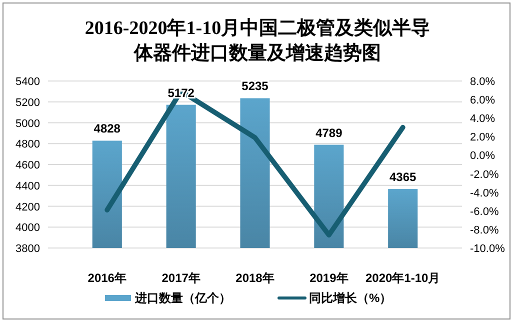 The image size is (515, 324). Describe the element at coordinates (484, 193) in the screenshot. I see `y2-tick-label: -4.0%` at that location.